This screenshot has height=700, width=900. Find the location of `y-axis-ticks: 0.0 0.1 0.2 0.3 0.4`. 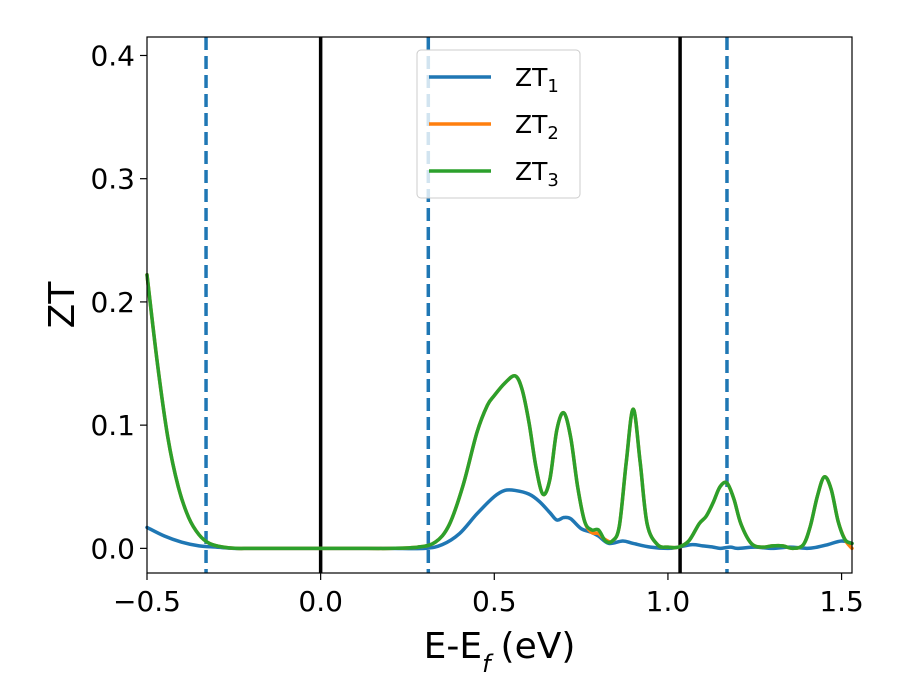

y-axis-ticks: 0.0 0.1 0.2 0.3 0.4 is located at coordinates (118, 302).